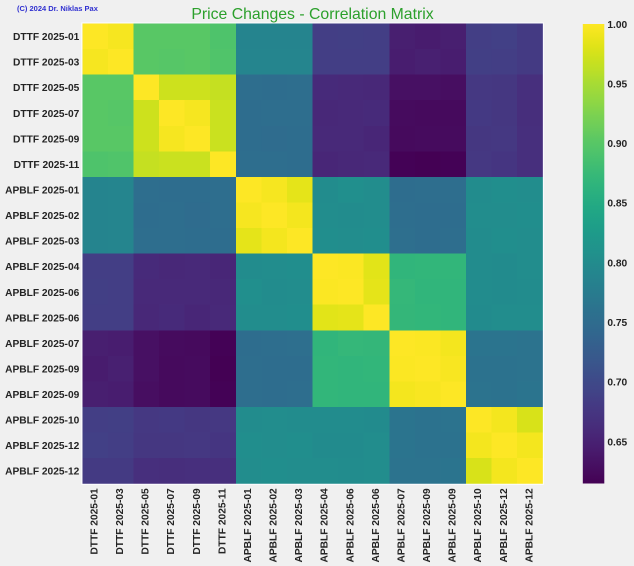 This screenshot has height=566, width=634. Describe the element at coordinates (617, 323) in the screenshot. I see `svg-text: 0.75` at that location.